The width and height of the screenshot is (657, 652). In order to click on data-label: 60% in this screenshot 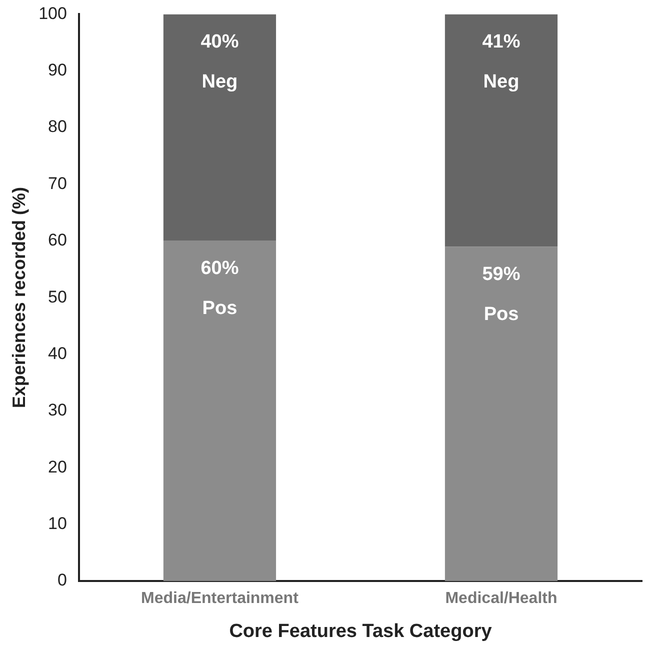, I will do `click(219, 269)`.